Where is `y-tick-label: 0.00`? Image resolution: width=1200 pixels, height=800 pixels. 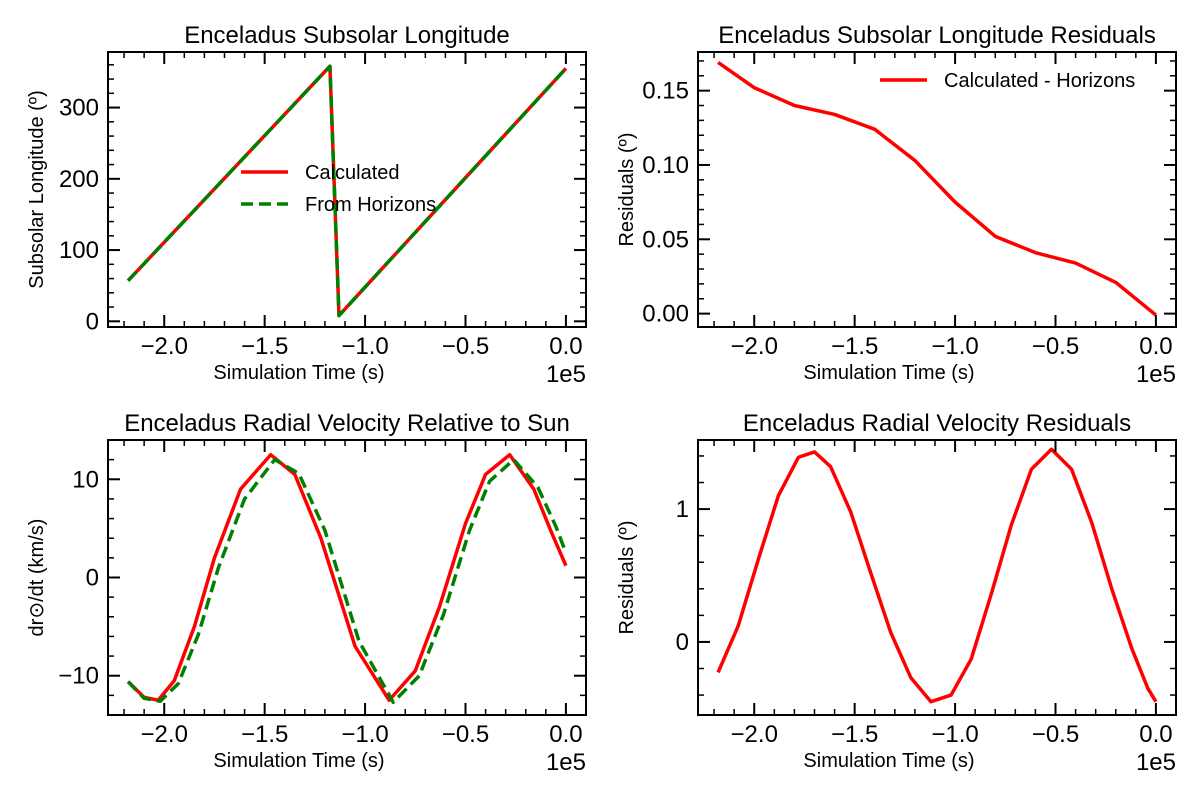
y-tick-label: 0.00 is located at coordinates (665, 314).